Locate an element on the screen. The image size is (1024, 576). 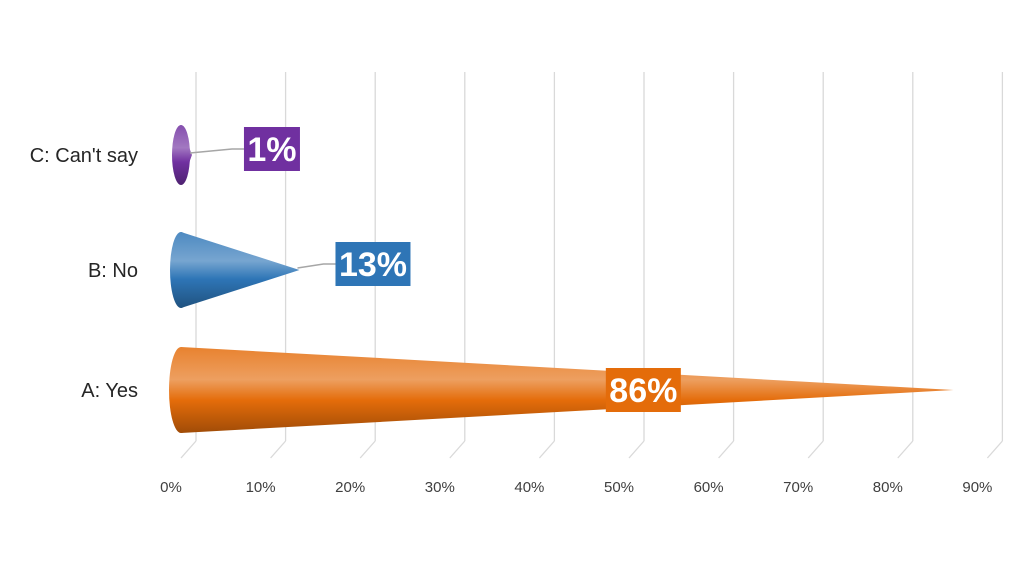
category-label: A: Yes is located at coordinates (109, 391).